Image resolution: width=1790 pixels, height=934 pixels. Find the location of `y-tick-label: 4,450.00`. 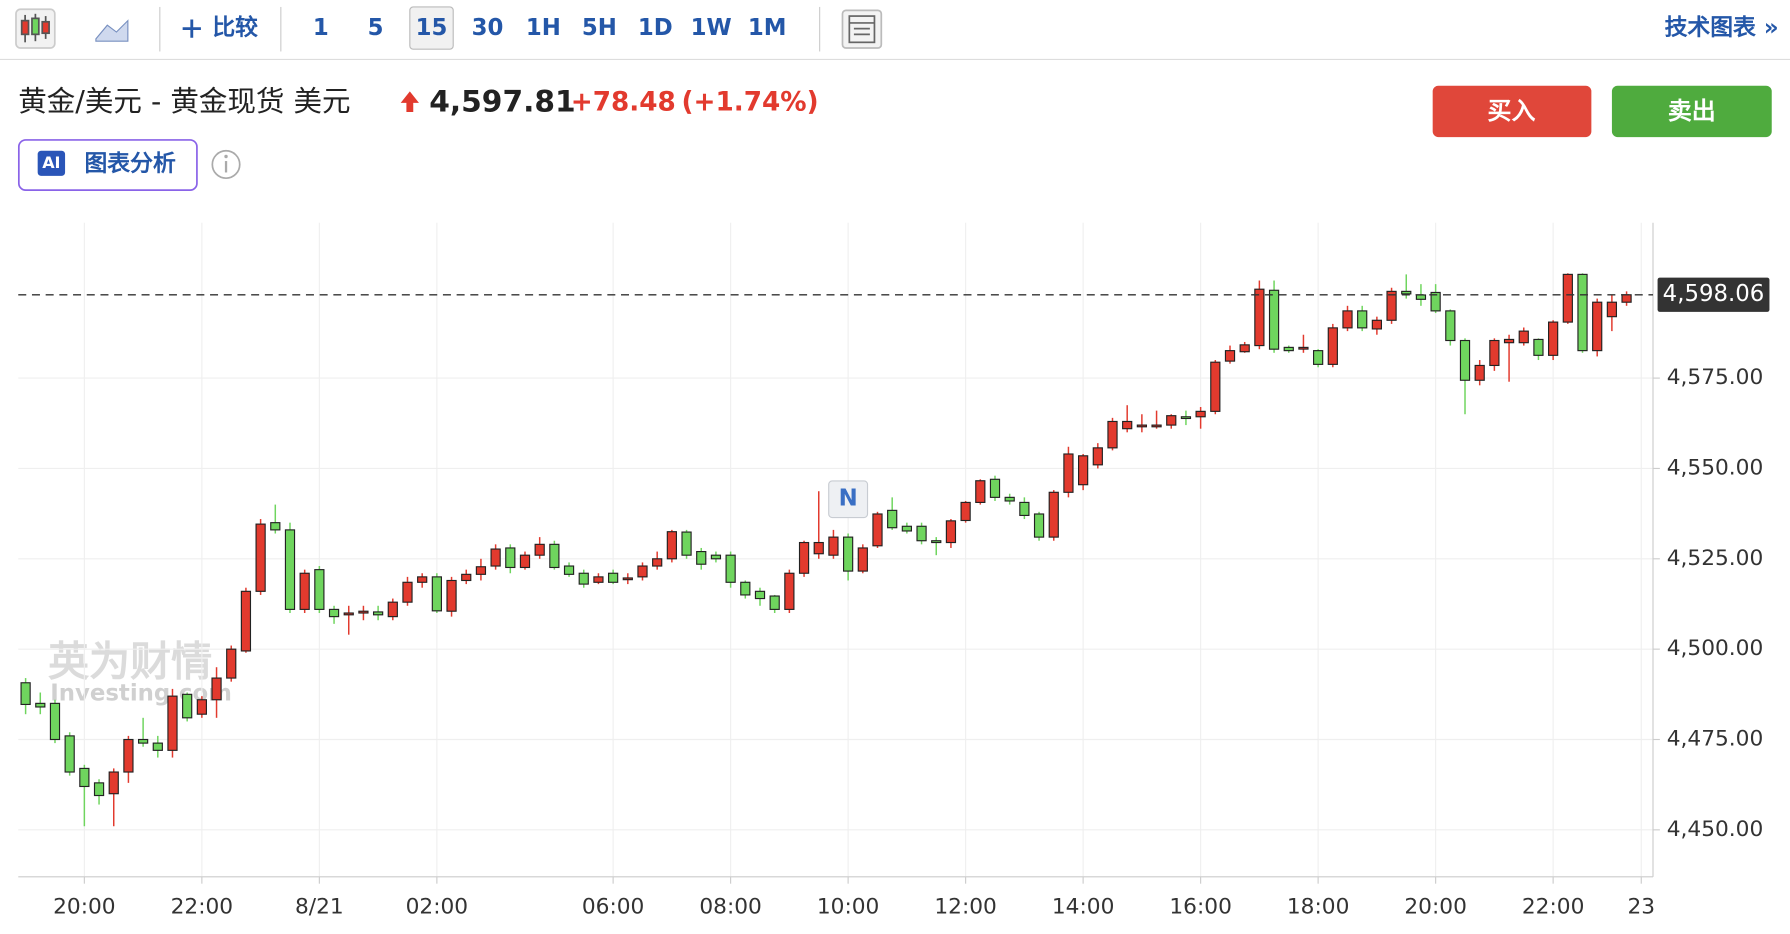

y-tick-label: 4,450.00 is located at coordinates (1715, 829).